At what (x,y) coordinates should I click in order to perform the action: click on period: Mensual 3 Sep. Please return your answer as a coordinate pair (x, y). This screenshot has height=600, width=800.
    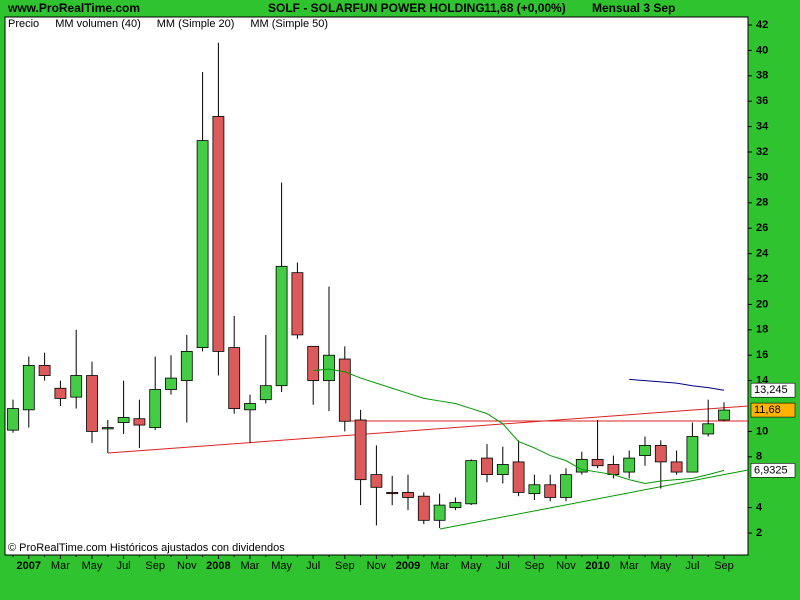
    Looking at the image, I should click on (633, 8).